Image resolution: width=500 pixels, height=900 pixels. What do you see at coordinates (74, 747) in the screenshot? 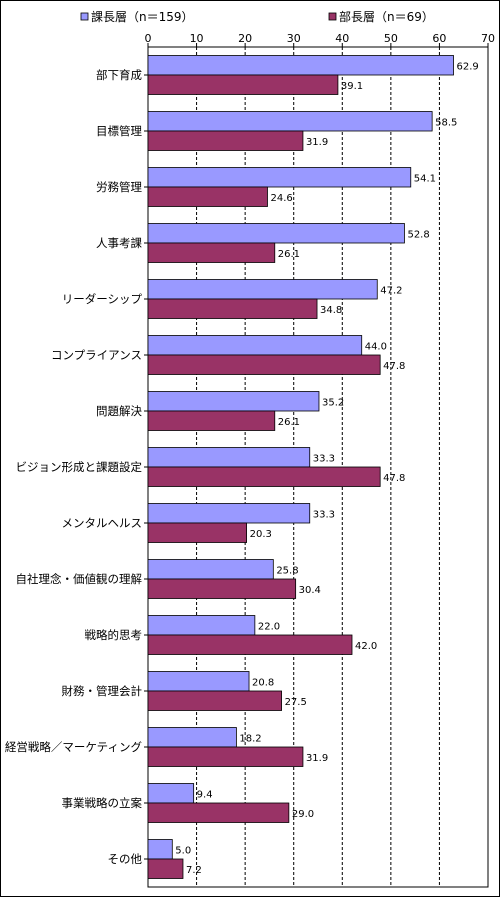
I see `category-label: 経営戦略／マーケティング` at bounding box center [74, 747].